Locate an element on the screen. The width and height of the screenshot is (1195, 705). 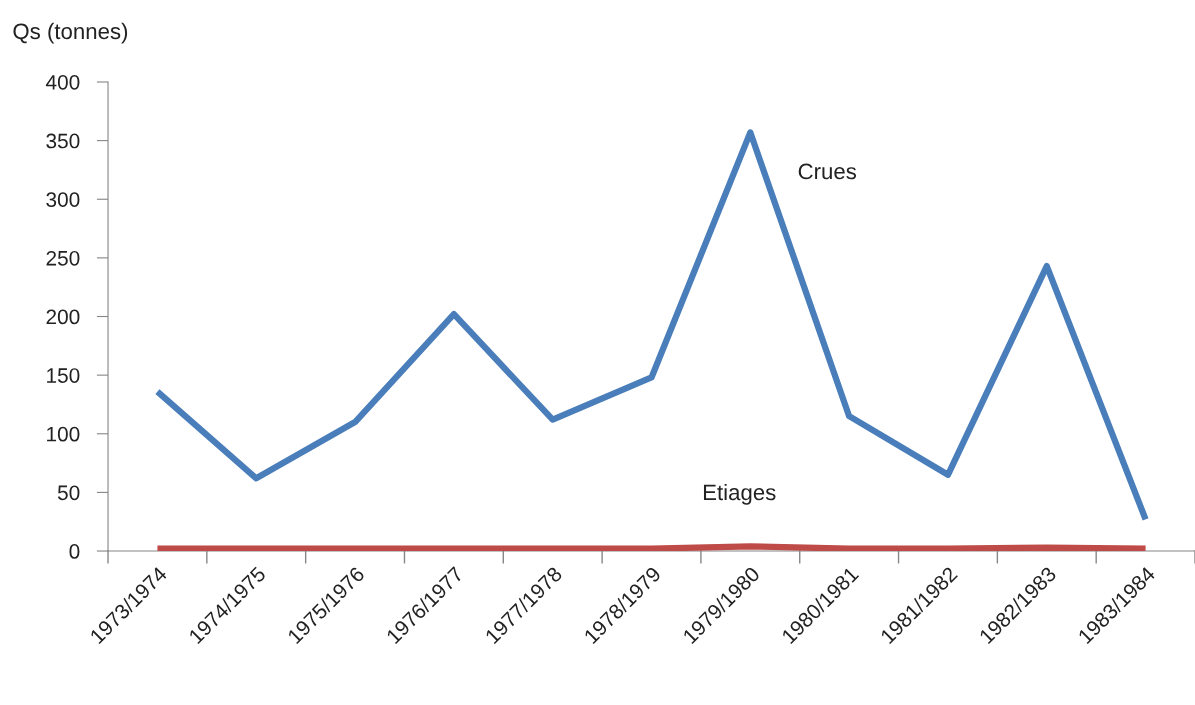
y-tick-label: 0 is located at coordinates (74, 551).